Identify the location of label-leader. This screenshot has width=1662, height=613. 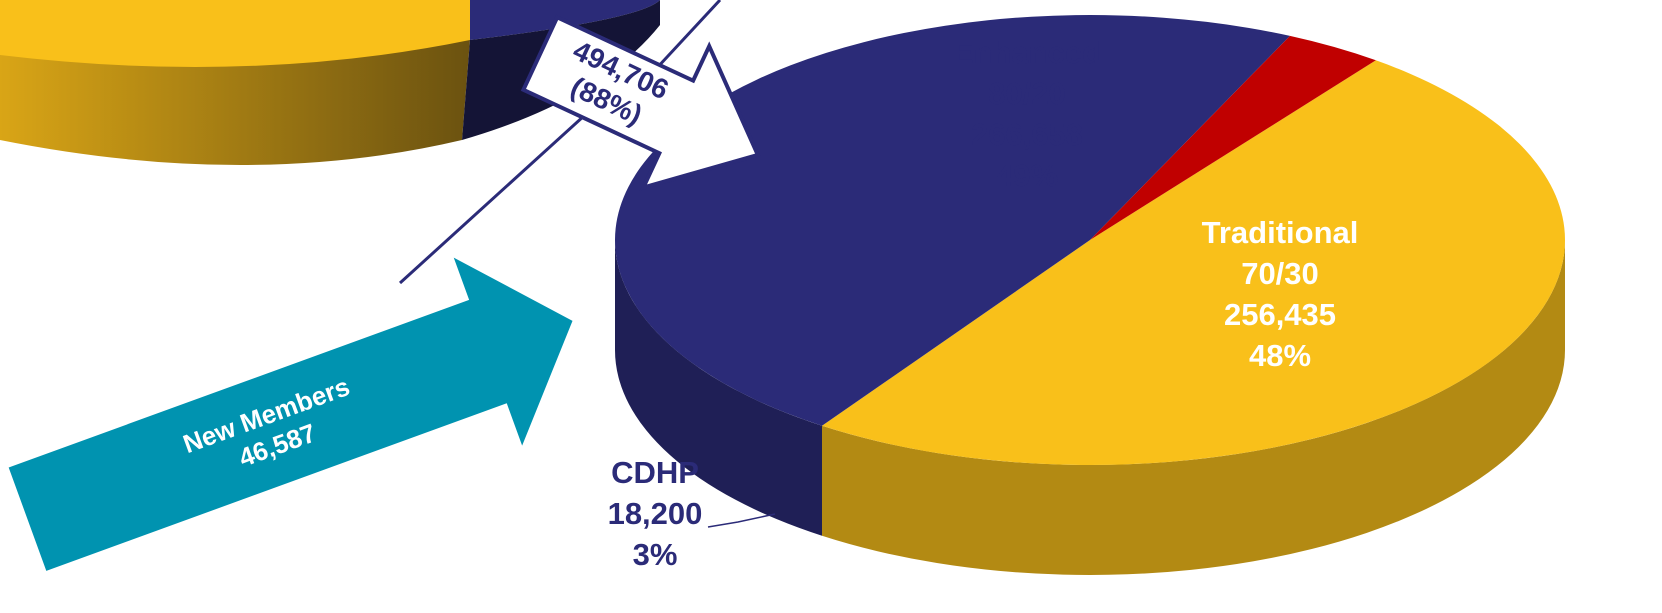
(741, 520).